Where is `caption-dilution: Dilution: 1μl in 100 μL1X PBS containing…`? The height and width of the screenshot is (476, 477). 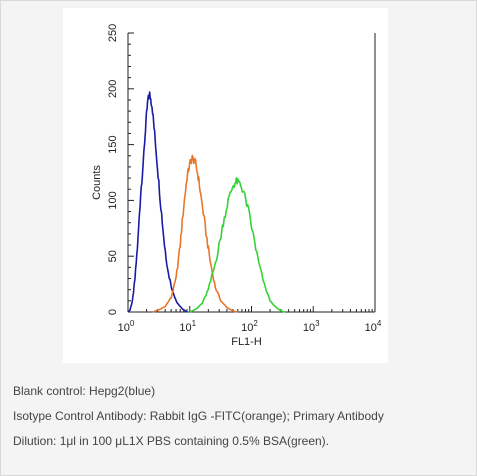 caption-dilution: Dilution: 1μl in 100 μL1X PBS containing… is located at coordinates (171, 441).